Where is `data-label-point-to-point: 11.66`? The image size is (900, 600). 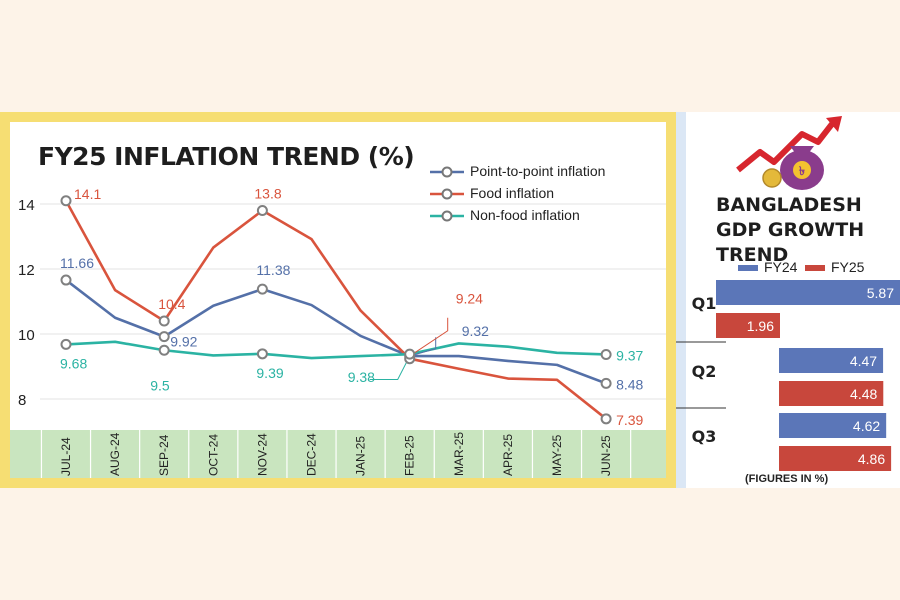
data-label-point-to-point: 11.66 is located at coordinates (77, 263).